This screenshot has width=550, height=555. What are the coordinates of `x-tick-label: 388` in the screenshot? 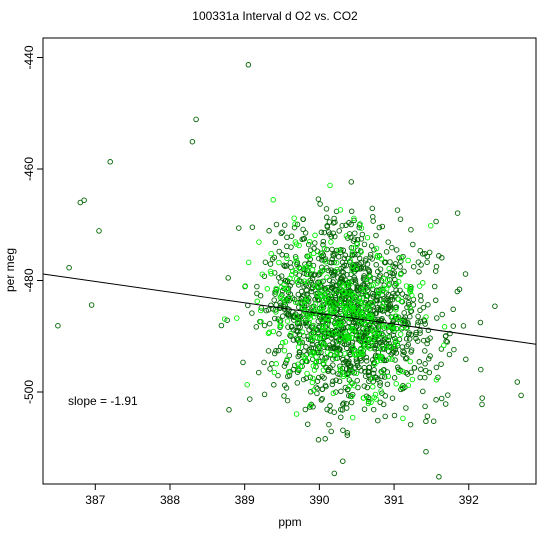 It's located at (170, 500).